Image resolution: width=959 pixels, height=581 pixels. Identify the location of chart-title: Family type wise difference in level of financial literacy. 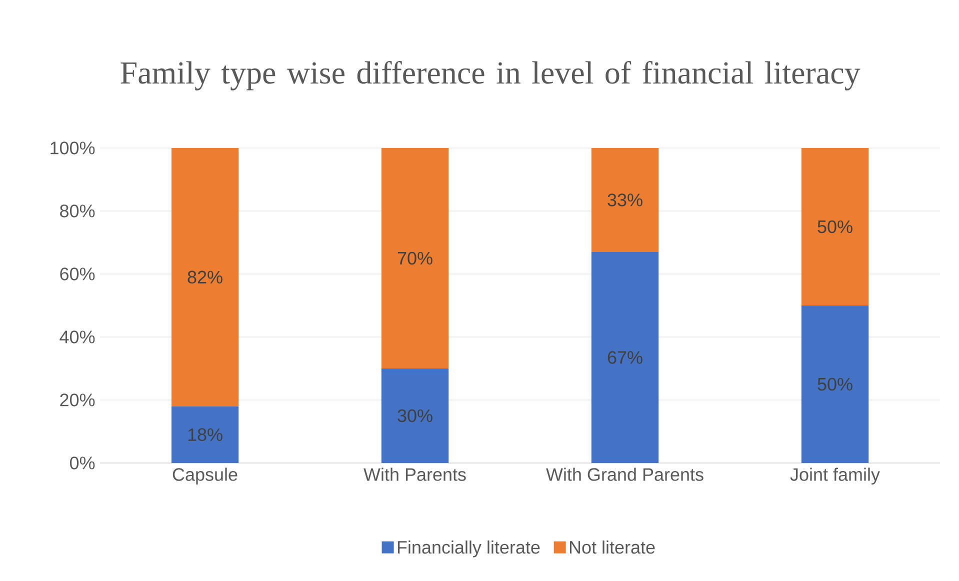
(490, 75).